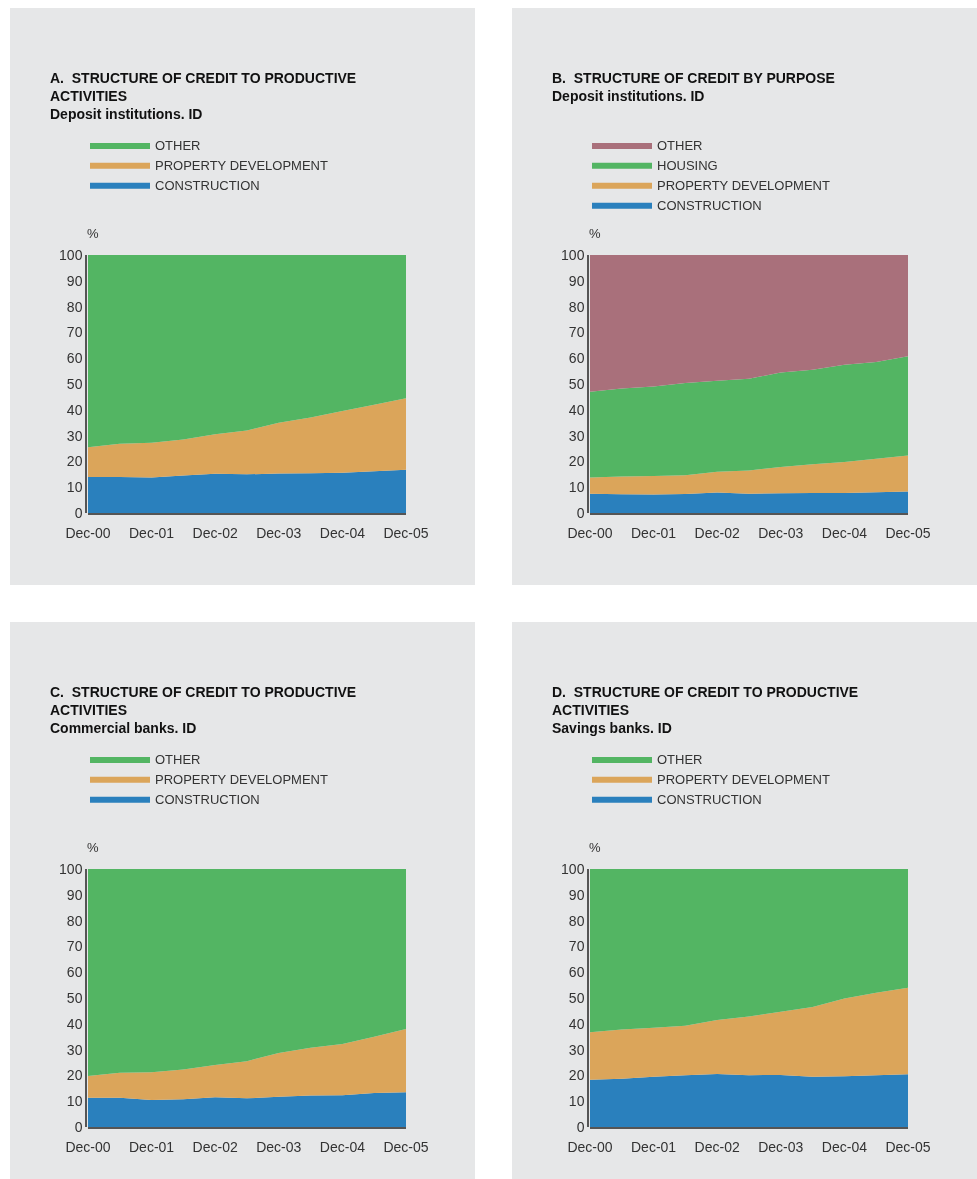  Describe the element at coordinates (705, 701) in the screenshot. I see `chart-title: D. STRUCTURE OF CREDIT TO PRODUCTIVE ACTIVITIES` at that location.